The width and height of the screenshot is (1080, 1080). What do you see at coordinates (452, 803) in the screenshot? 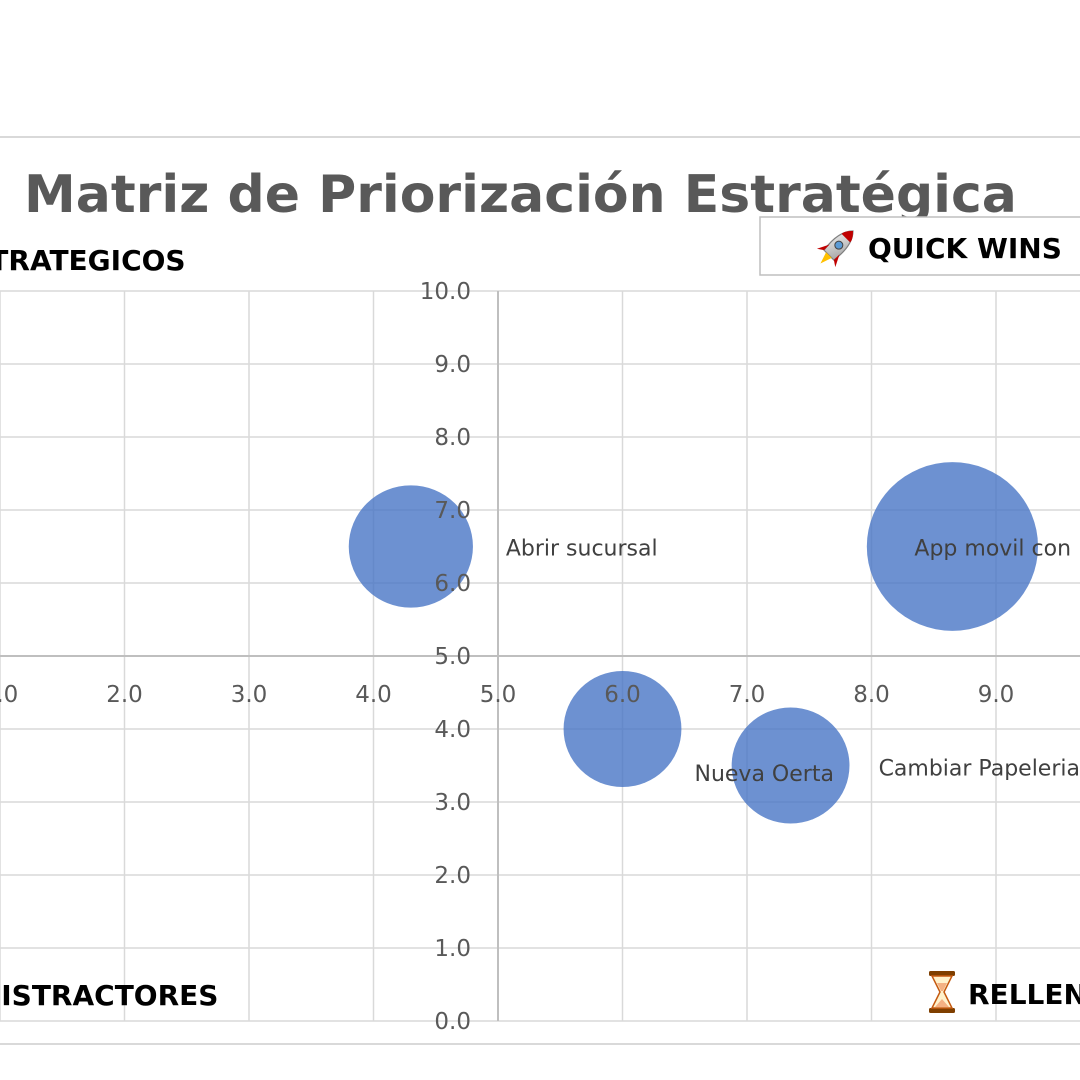
I see `y-tick-label: 3.0` at bounding box center [452, 803].